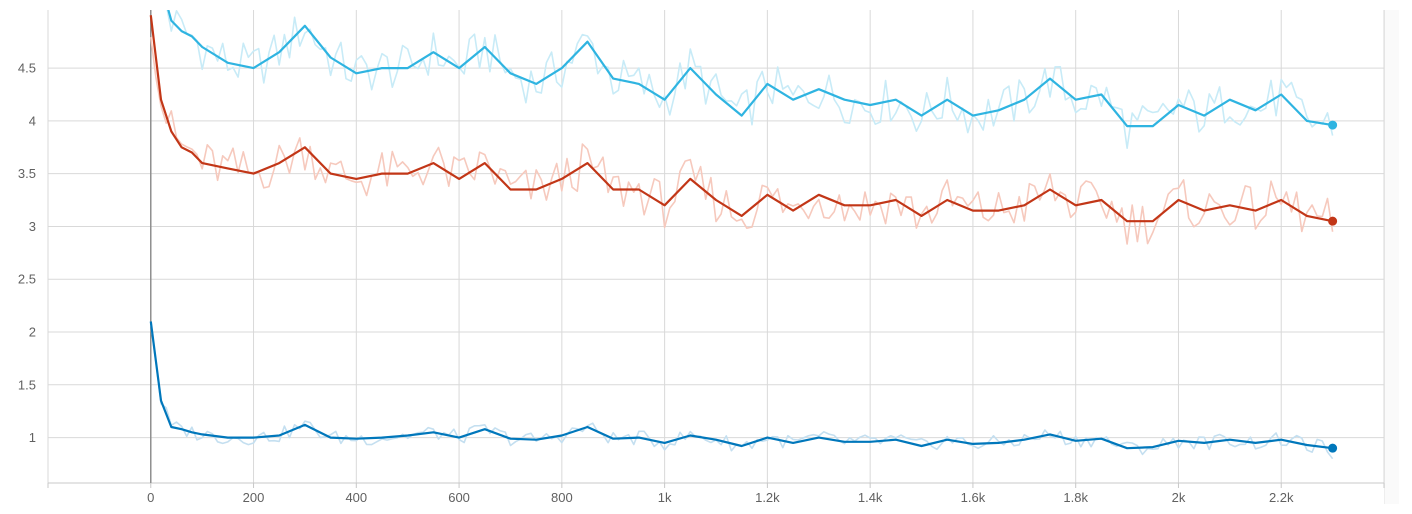  Describe the element at coordinates (1179, 497) in the screenshot. I see `x-tick-label: 2k` at that location.